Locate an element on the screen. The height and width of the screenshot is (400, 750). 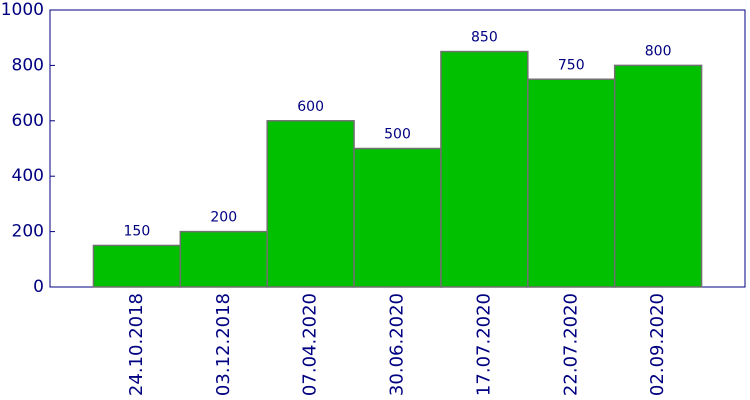
x-tick-label: 24.10.2018 is located at coordinates (136, 344).